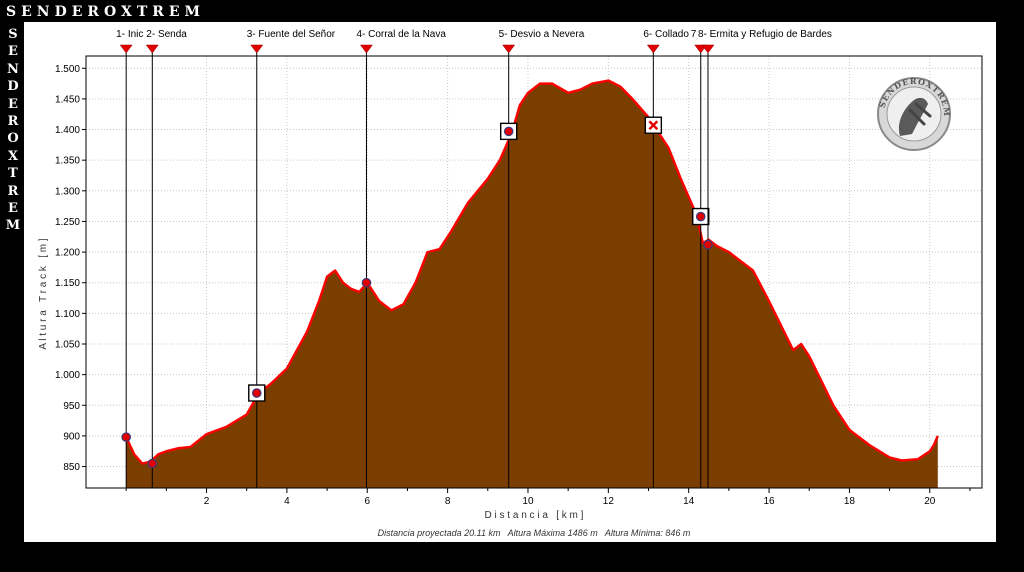 The width and height of the screenshot is (1024, 572). What do you see at coordinates (71, 467) in the screenshot?
I see `y-tick-label: 850` at bounding box center [71, 467].